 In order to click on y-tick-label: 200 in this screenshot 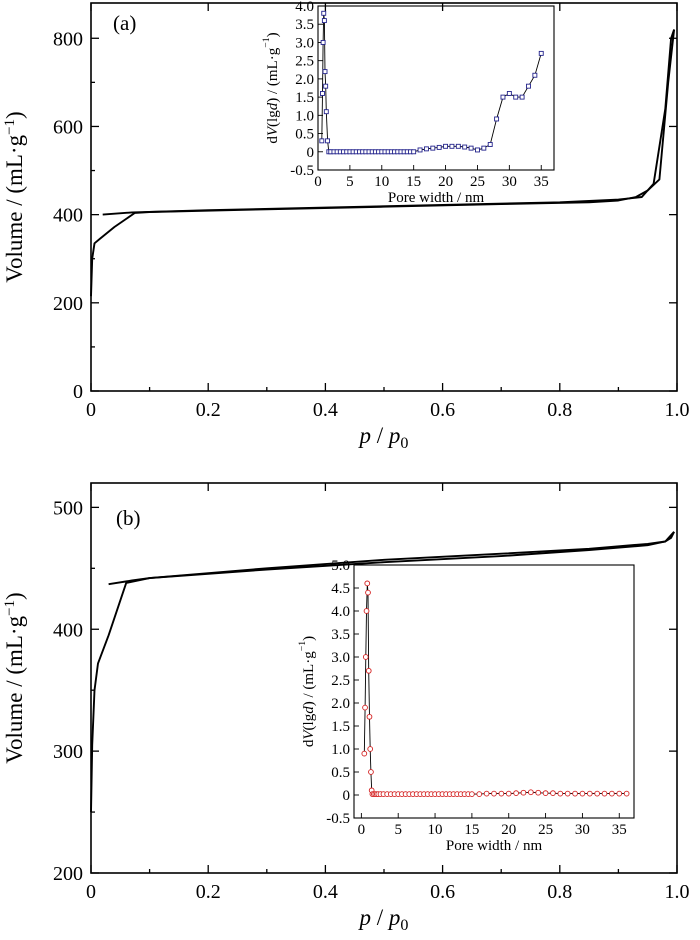, I will do `click(68, 874)`.